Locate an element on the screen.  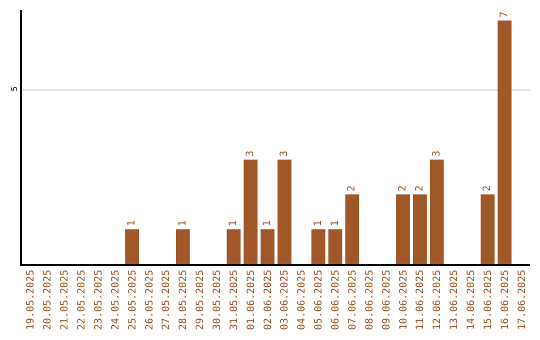
x-tick-label: 13.06.2025 is located at coordinates (454, 300).